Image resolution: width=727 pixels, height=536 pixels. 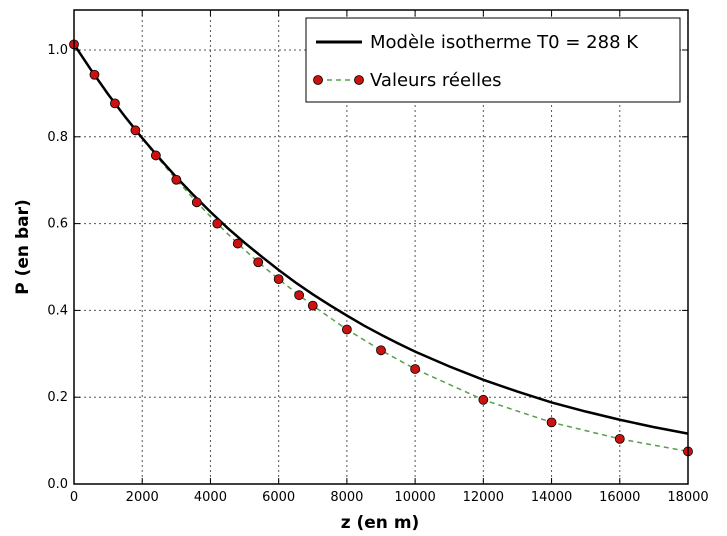 I want to click on x-tick-label: 14000, so click(x=551, y=497).